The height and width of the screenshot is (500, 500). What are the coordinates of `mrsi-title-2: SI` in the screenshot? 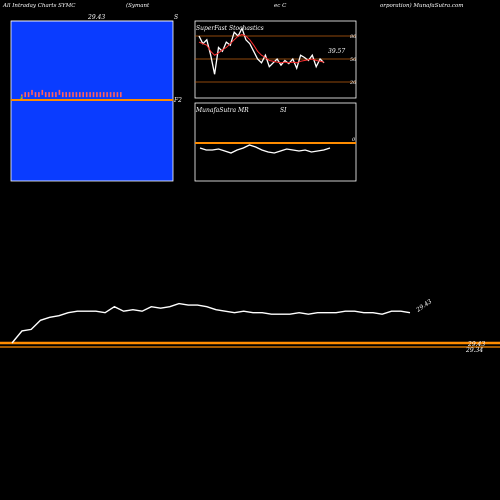 It's located at (283, 110).